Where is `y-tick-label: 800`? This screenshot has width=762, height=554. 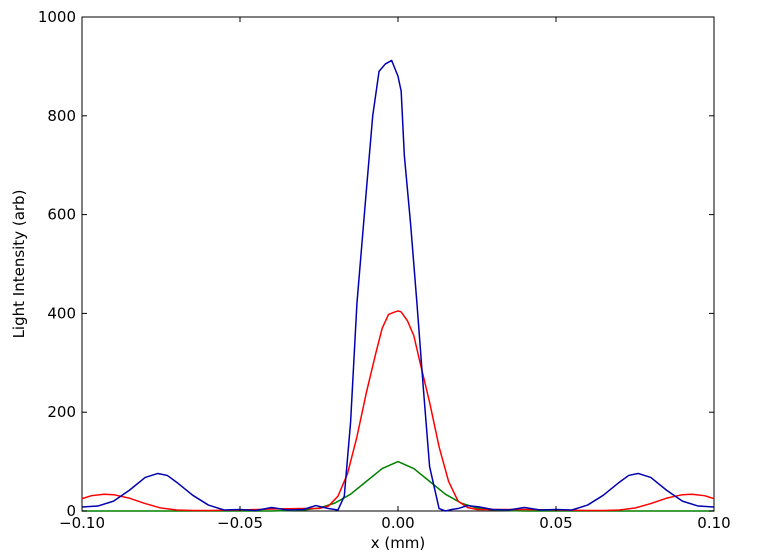 y-tick-label: 800 is located at coordinates (61, 116).